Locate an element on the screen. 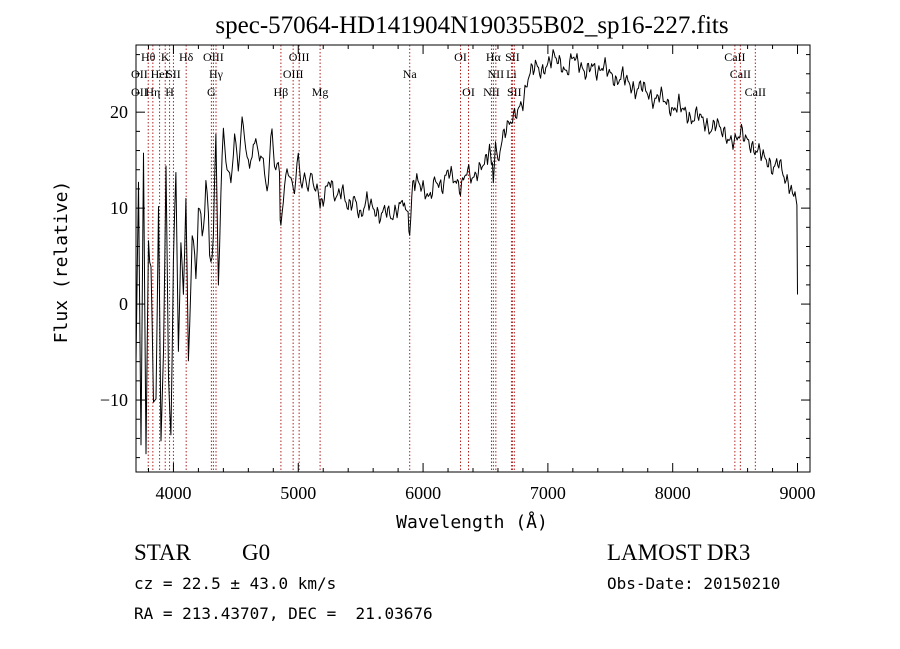  line-label: H is located at coordinates (169, 92).